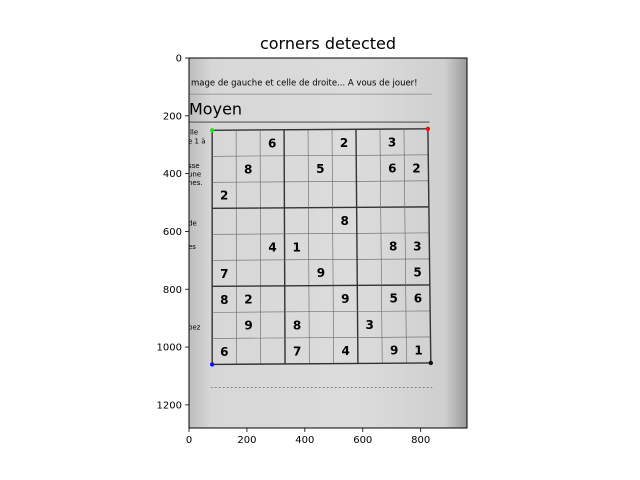 The width and height of the screenshot is (640, 480). What do you see at coordinates (169, 348) in the screenshot?
I see `y-tick-label: 1000` at bounding box center [169, 348].